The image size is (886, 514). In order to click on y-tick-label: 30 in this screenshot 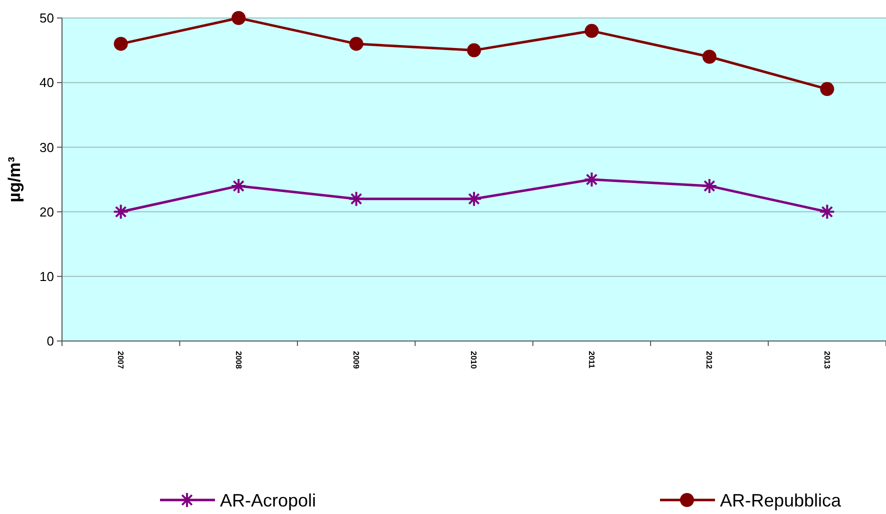, I will do `click(47, 147)`.